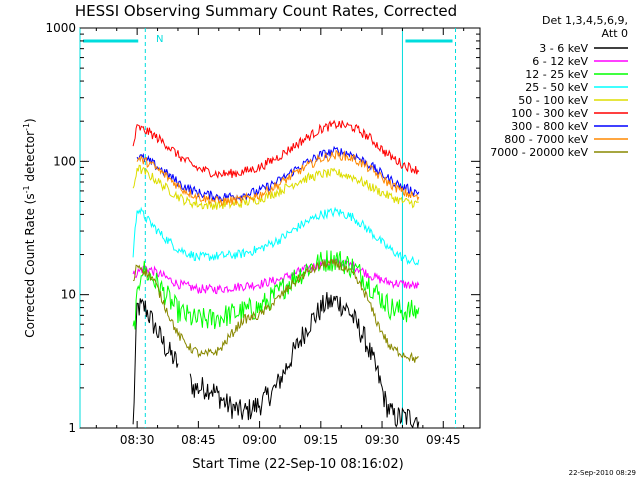 This screenshot has width=640, height=480. Describe the element at coordinates (29, 227) in the screenshot. I see `y-axis-label: Corrected Count Rate (s-1 detector-1)` at that location.